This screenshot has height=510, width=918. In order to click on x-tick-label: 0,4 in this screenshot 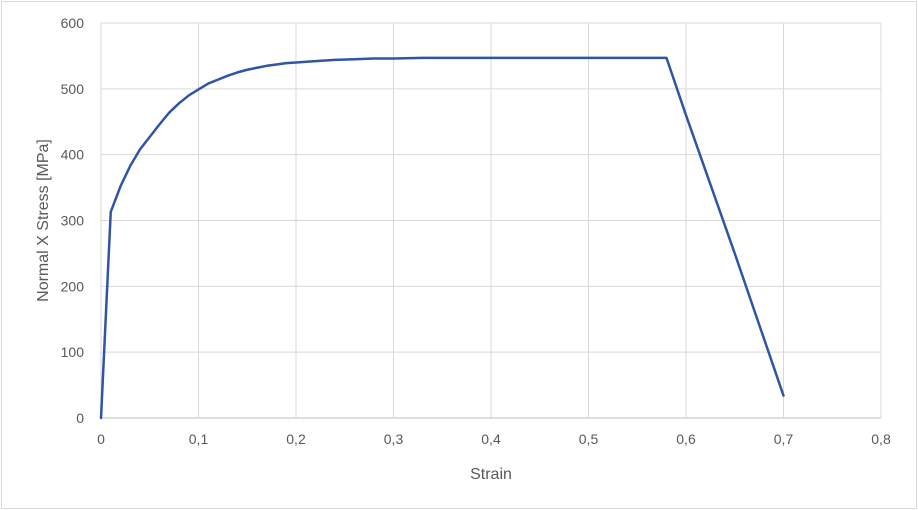, I will do `click(491, 439)`.